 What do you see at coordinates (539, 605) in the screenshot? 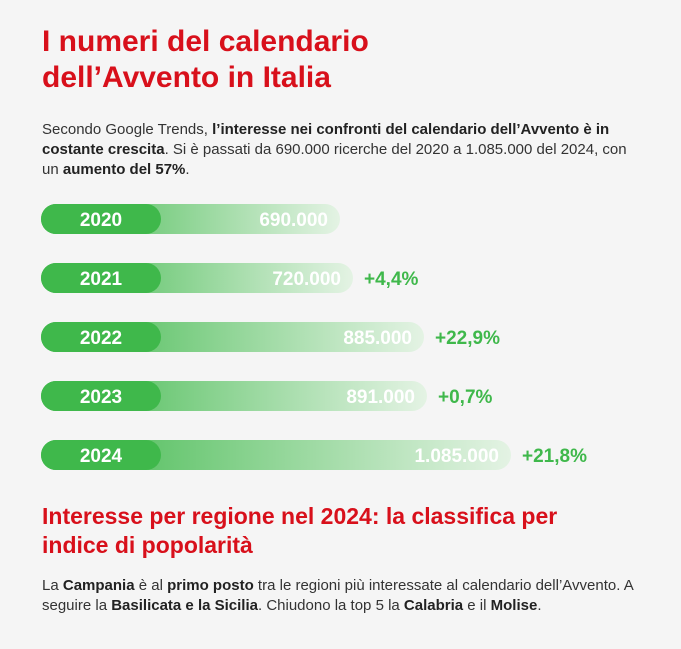
I see `outro-text-6: .` at bounding box center [539, 605].